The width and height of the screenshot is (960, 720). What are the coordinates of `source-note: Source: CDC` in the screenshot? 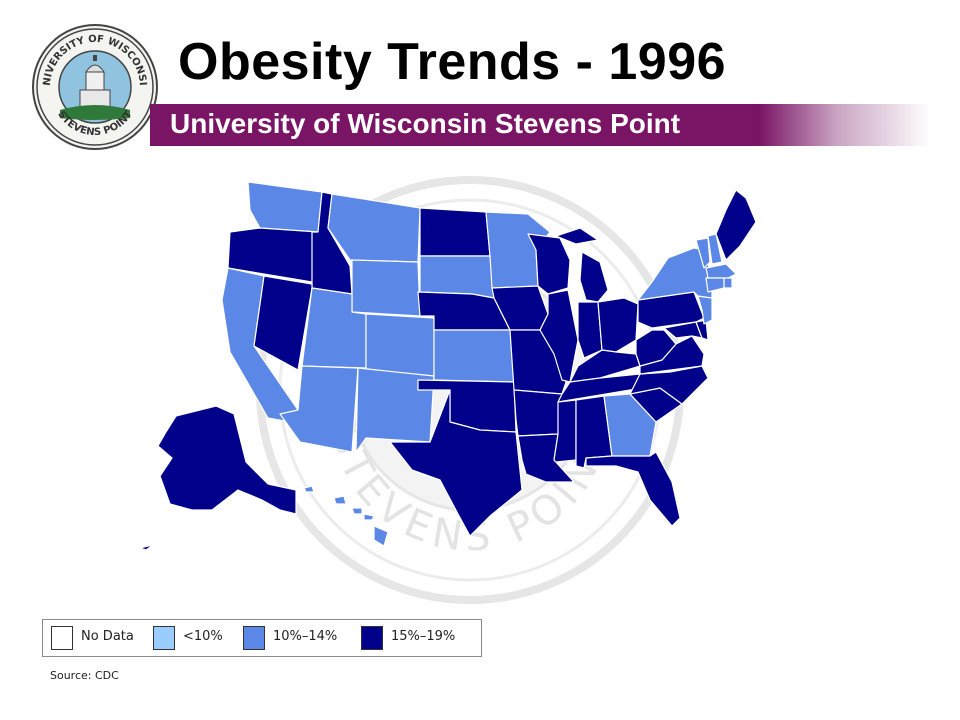 It's located at (84, 675).